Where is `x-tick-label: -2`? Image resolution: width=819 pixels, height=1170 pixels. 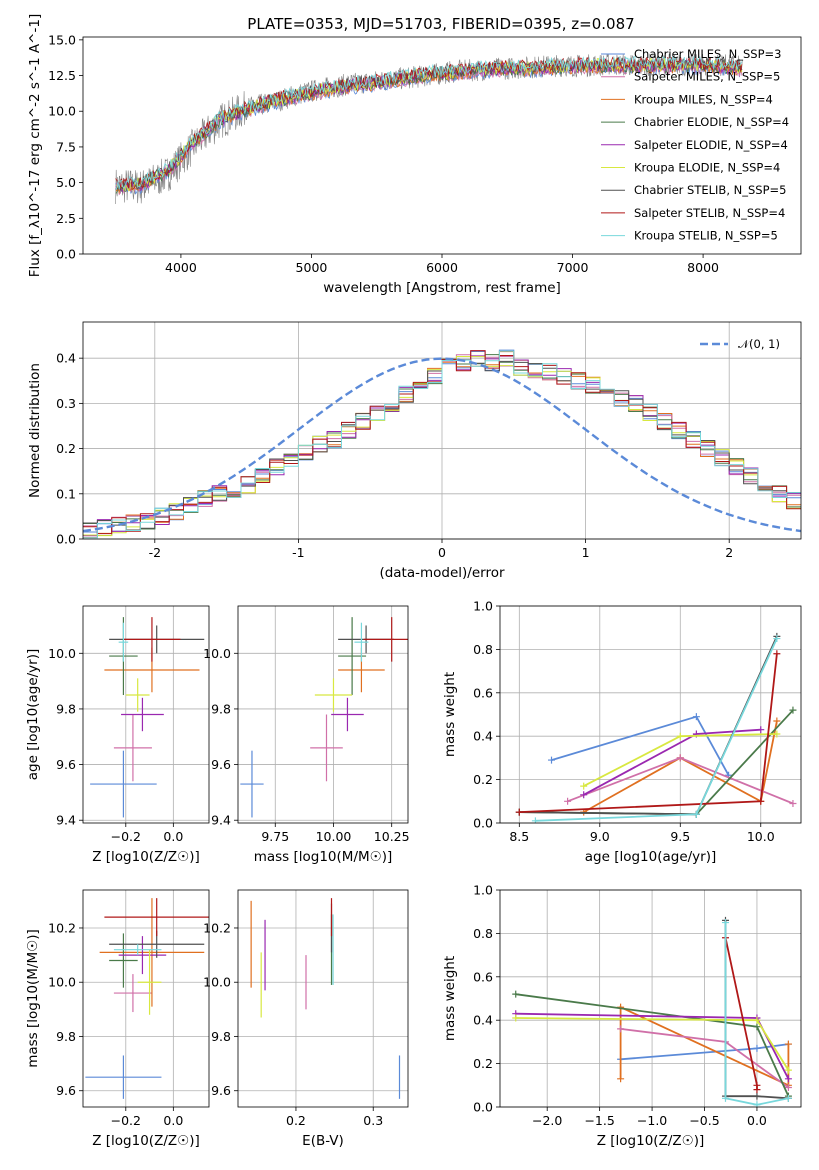 x-tick-label: -2 is located at coordinates (155, 552).